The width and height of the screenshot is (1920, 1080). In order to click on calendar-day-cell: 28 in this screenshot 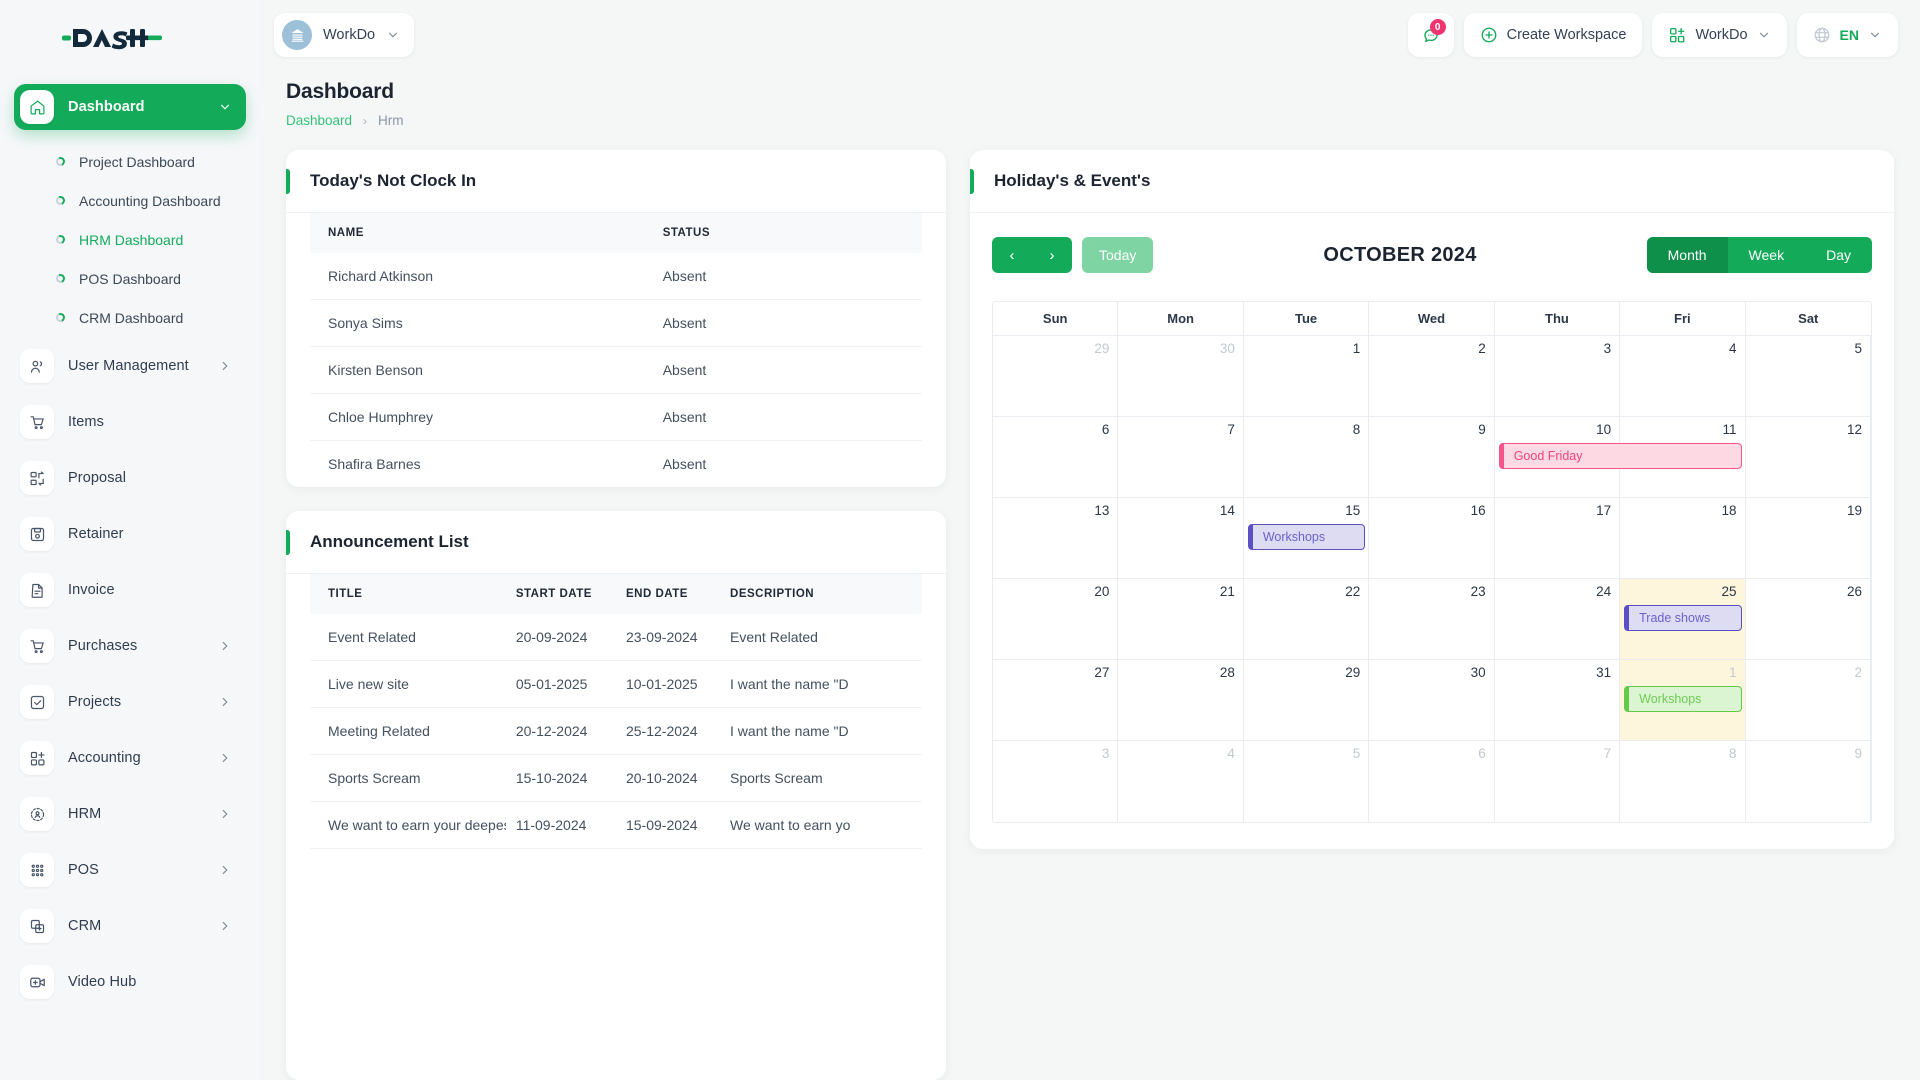, I will do `click(1181, 700)`.